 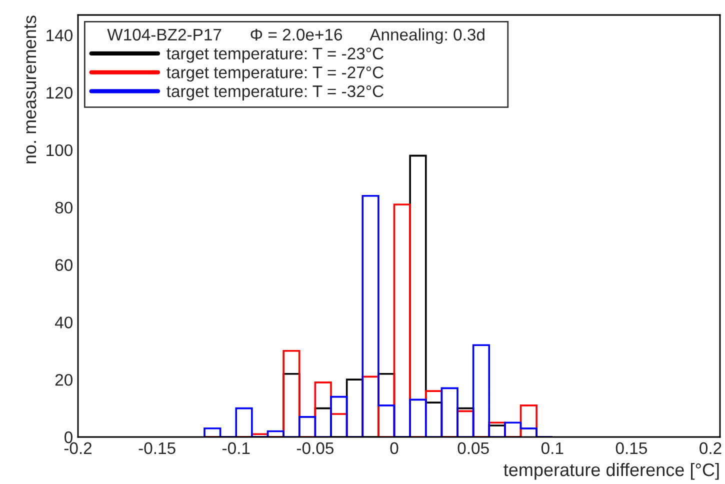 I want to click on x-tick-label: 0.1, so click(x=552, y=448).